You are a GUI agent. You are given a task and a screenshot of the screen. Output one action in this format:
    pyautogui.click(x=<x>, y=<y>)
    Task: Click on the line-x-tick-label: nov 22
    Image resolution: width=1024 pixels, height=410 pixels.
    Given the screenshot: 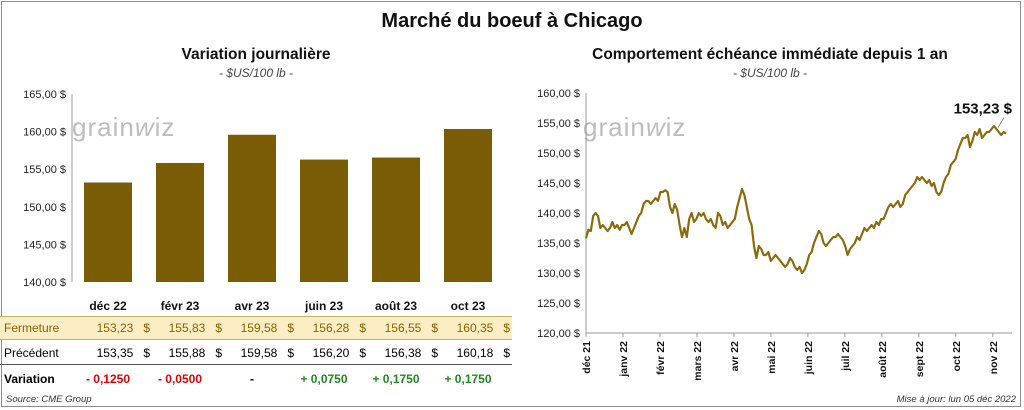 What is the action you would take?
    pyautogui.click(x=994, y=357)
    